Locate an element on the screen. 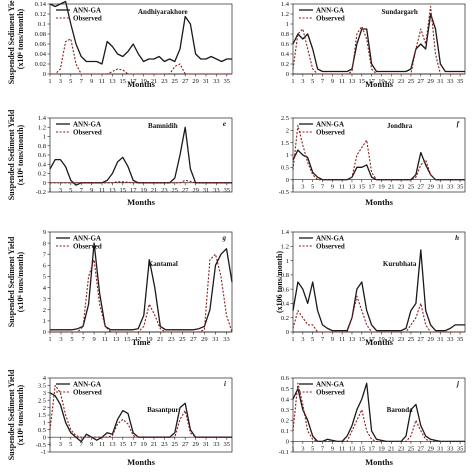 The image size is (474, 474). plot-frame is located at coordinates (379, 415).